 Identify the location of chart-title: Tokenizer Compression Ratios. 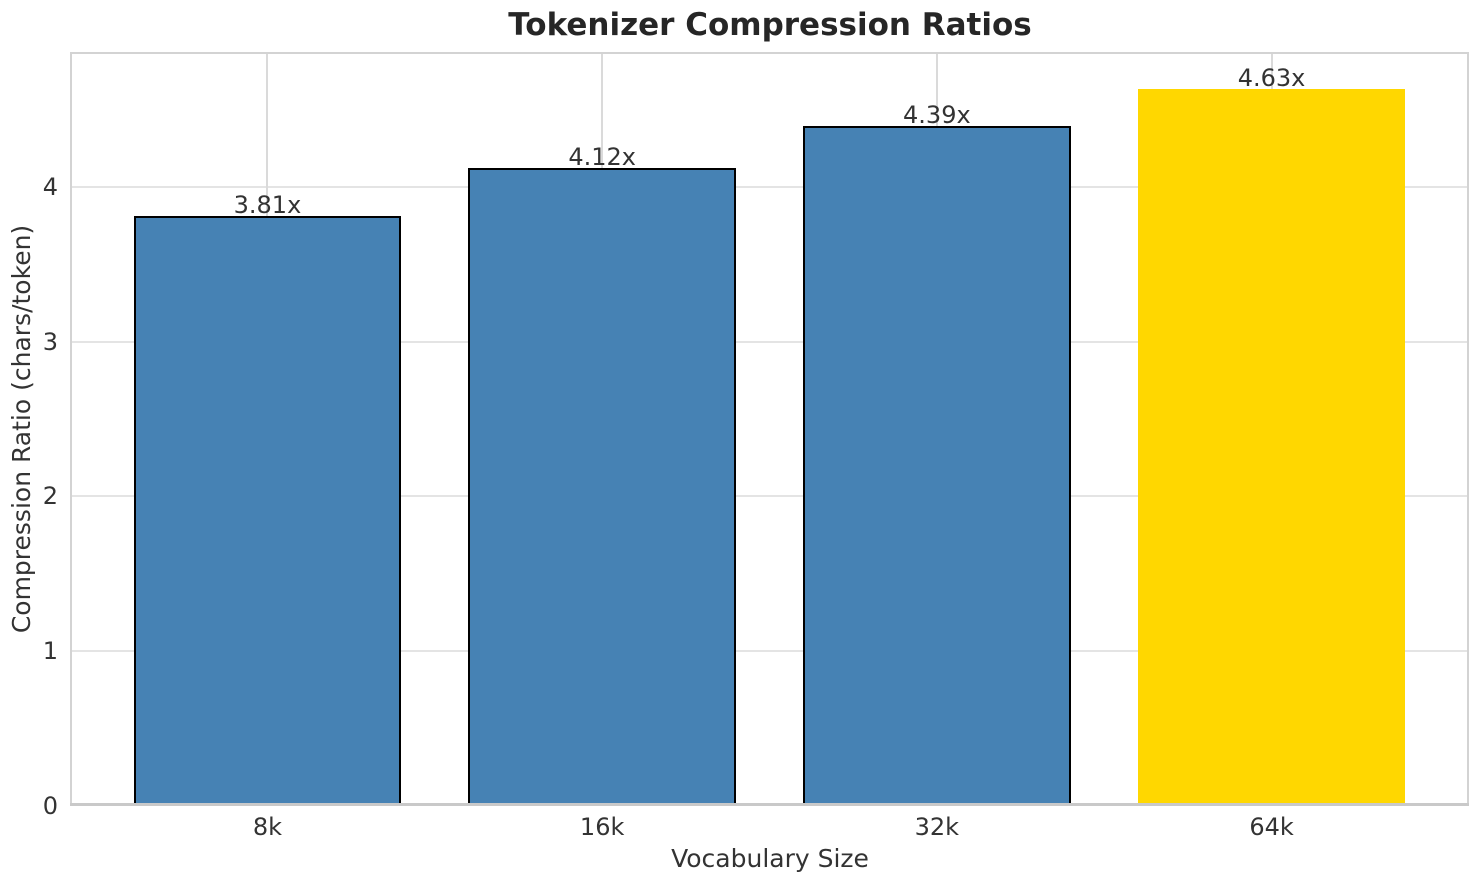
(770, 25).